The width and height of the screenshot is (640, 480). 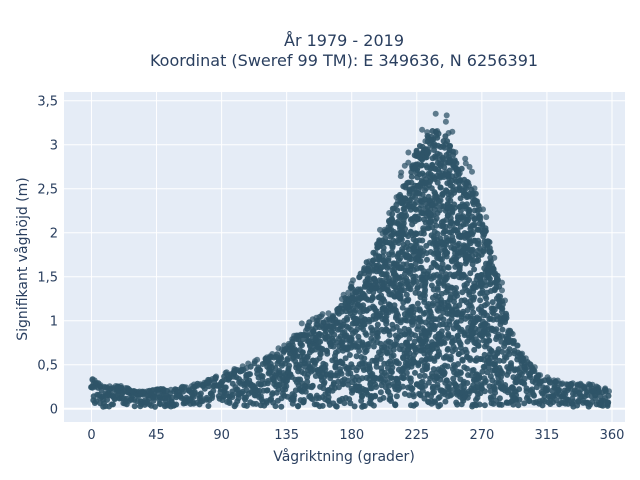 What do you see at coordinates (156, 435) in the screenshot?
I see `x-tick-label: 45` at bounding box center [156, 435].